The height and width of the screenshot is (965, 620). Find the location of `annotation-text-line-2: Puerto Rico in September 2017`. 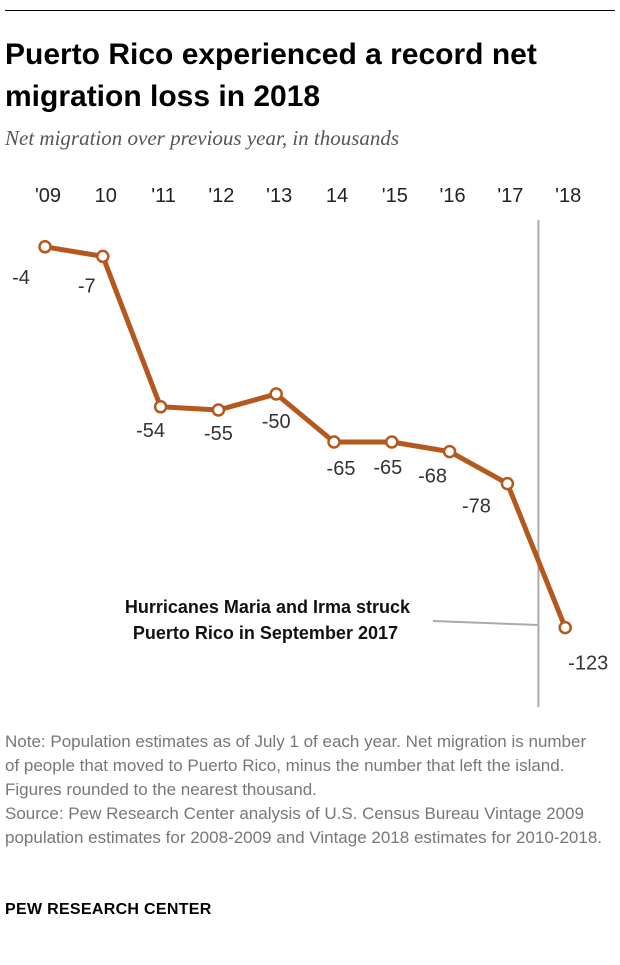

annotation-text-line-2: Puerto Rico in September 2017 is located at coordinates (265, 633).